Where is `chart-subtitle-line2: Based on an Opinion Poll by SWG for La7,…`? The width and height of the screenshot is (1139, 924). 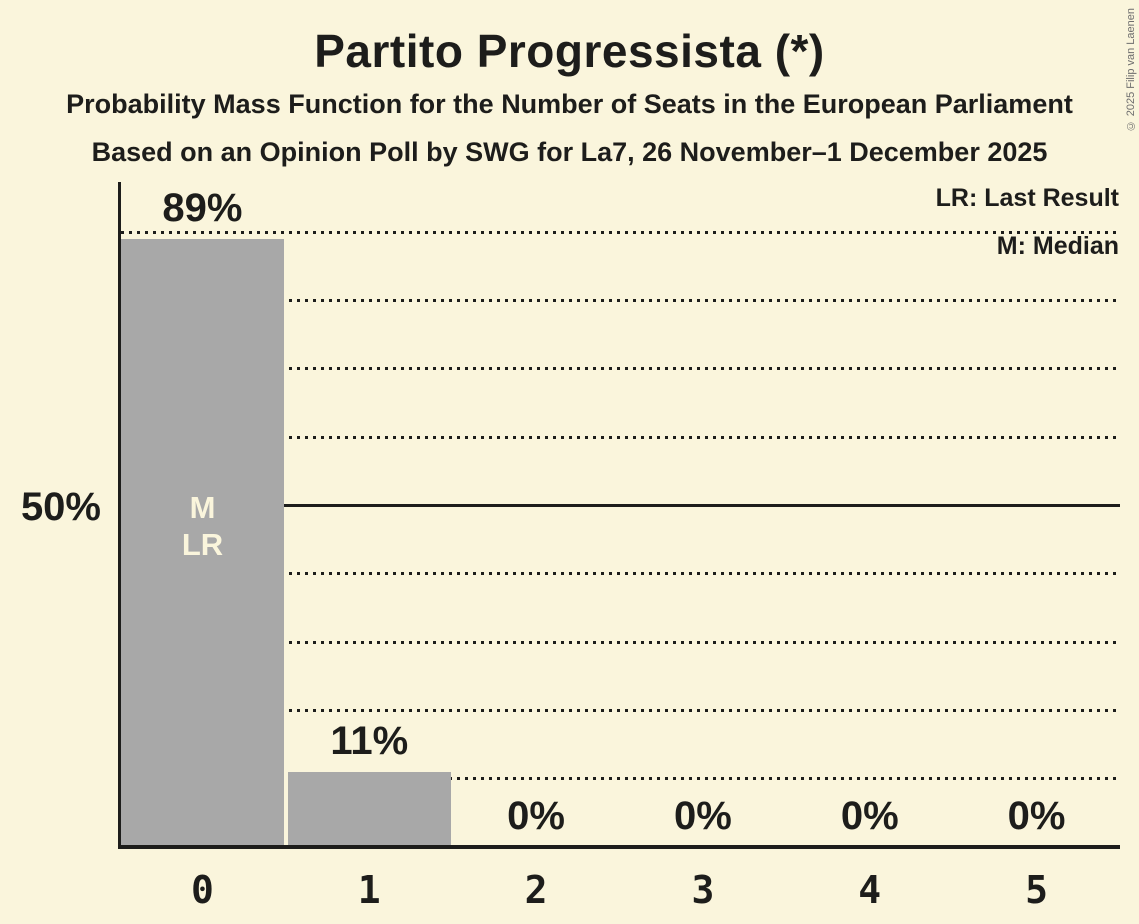 chart-subtitle-line2: Based on an Opinion Poll by SWG for La7,… is located at coordinates (569, 152).